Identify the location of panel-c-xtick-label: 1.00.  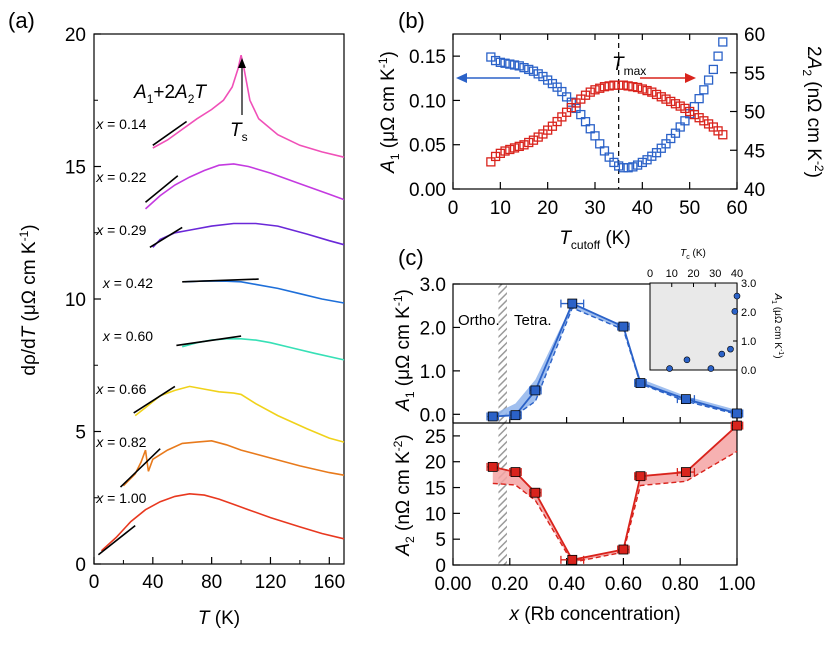
(737, 584).